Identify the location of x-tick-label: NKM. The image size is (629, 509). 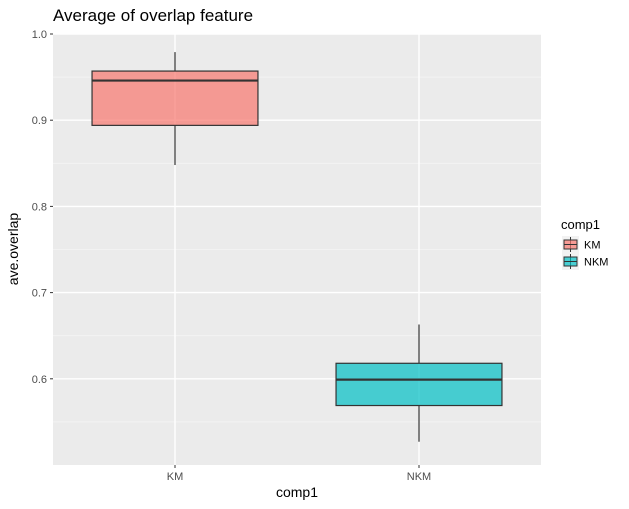
(419, 477).